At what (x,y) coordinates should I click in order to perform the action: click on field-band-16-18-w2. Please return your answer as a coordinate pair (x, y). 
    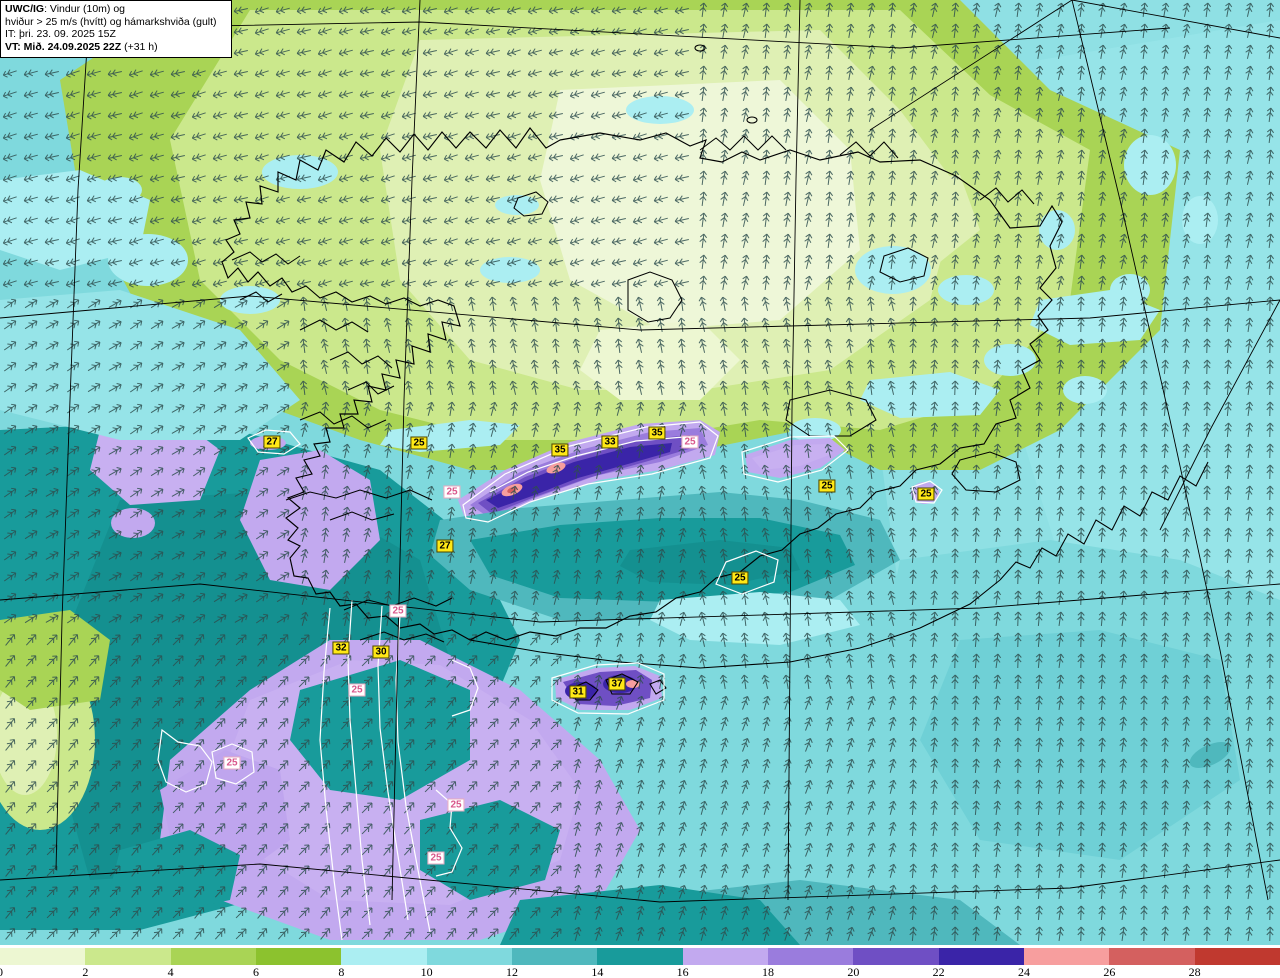
    Looking at the image, I should click on (155, 462).